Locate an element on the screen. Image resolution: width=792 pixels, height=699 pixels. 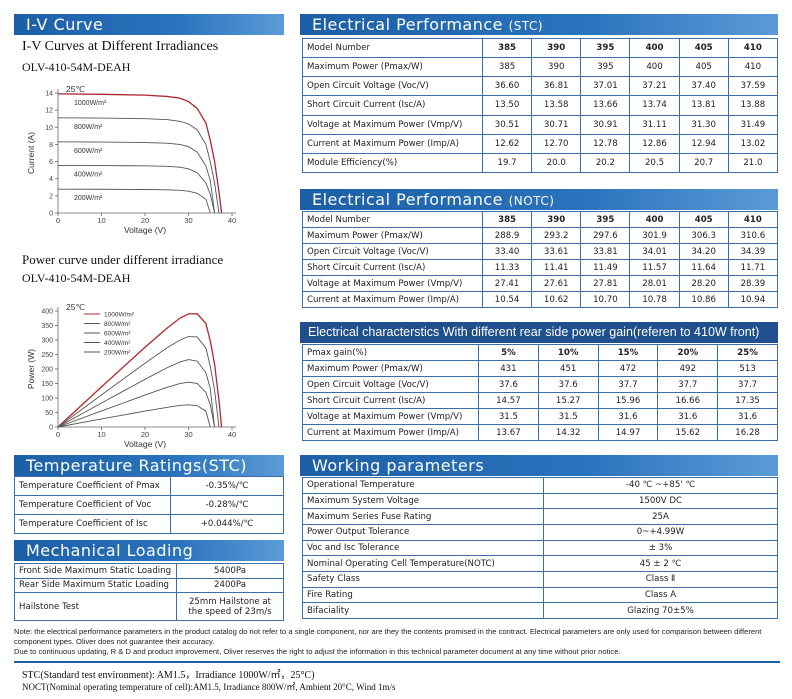
table-cell: Hailstone Test is located at coordinates (95, 606).